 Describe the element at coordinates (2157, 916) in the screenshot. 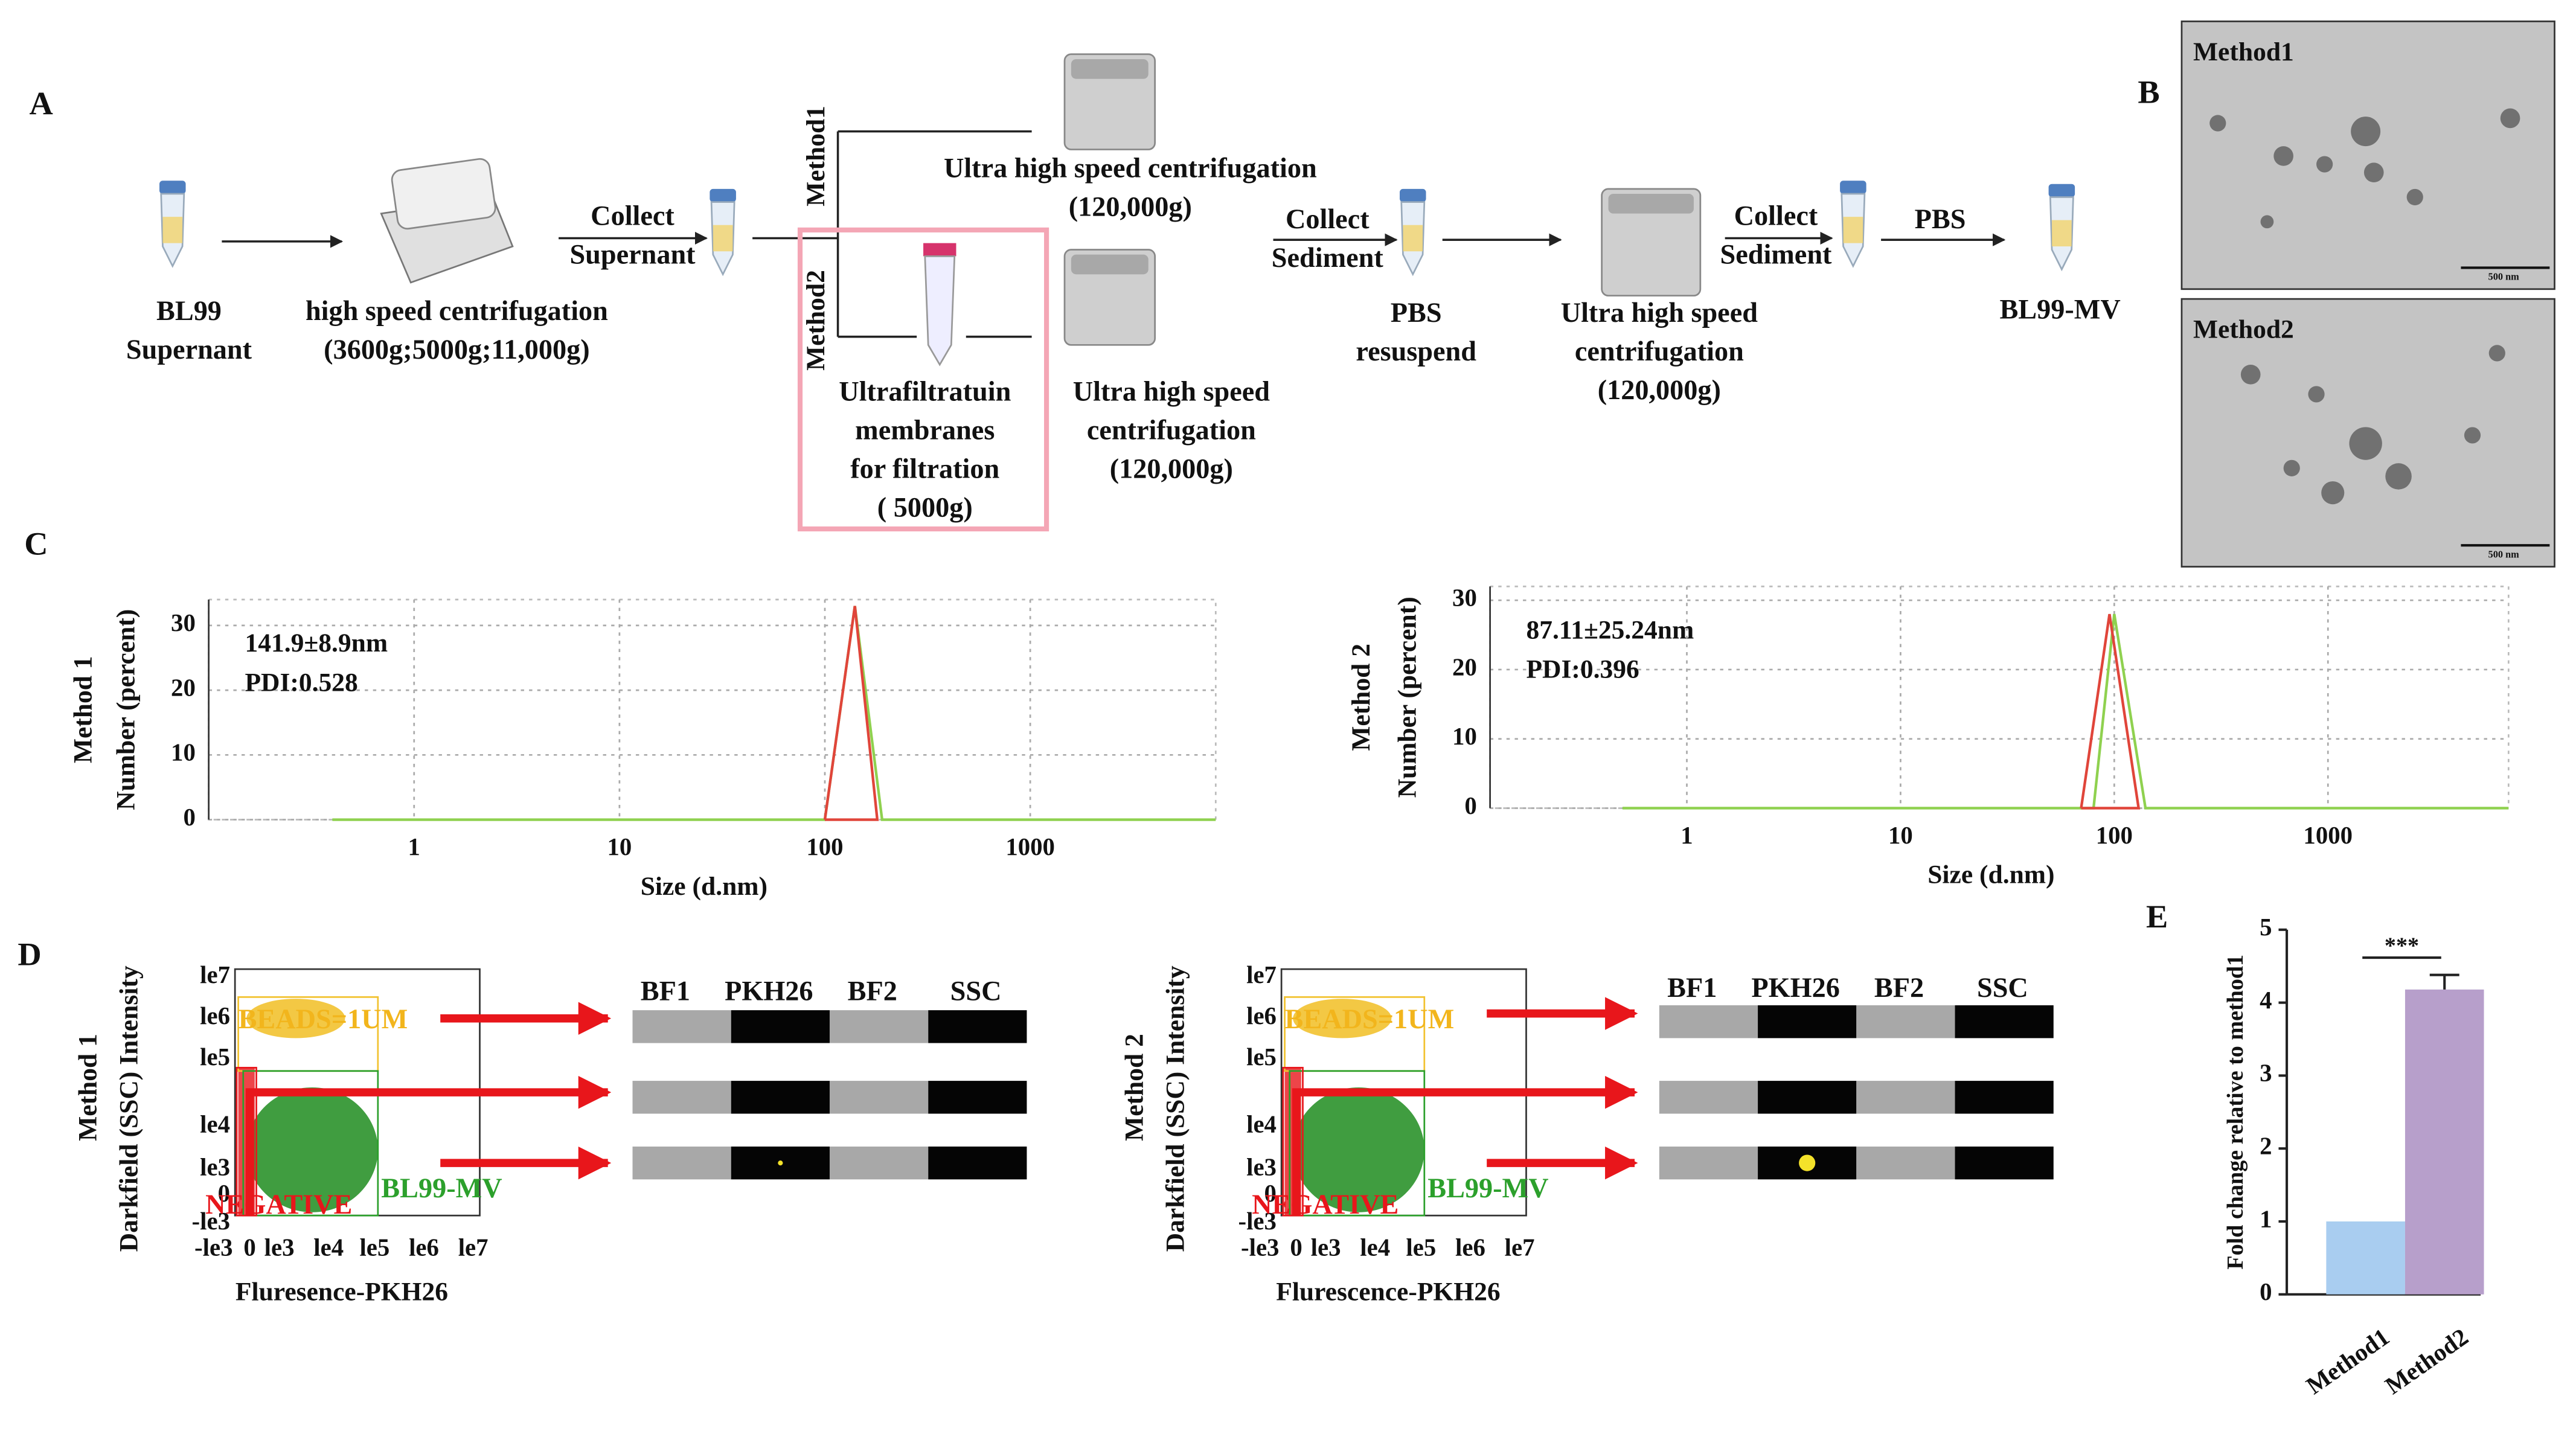

I see `panel-label: E` at that location.